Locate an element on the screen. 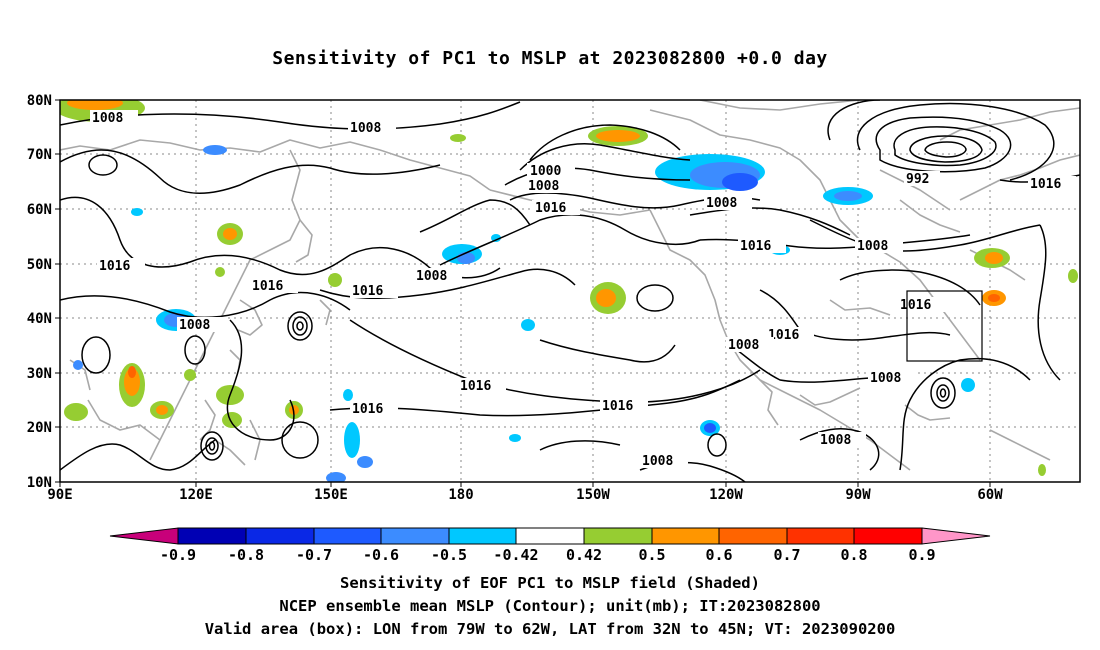  colorbar-tick-label: -0.5 is located at coordinates (449, 555).